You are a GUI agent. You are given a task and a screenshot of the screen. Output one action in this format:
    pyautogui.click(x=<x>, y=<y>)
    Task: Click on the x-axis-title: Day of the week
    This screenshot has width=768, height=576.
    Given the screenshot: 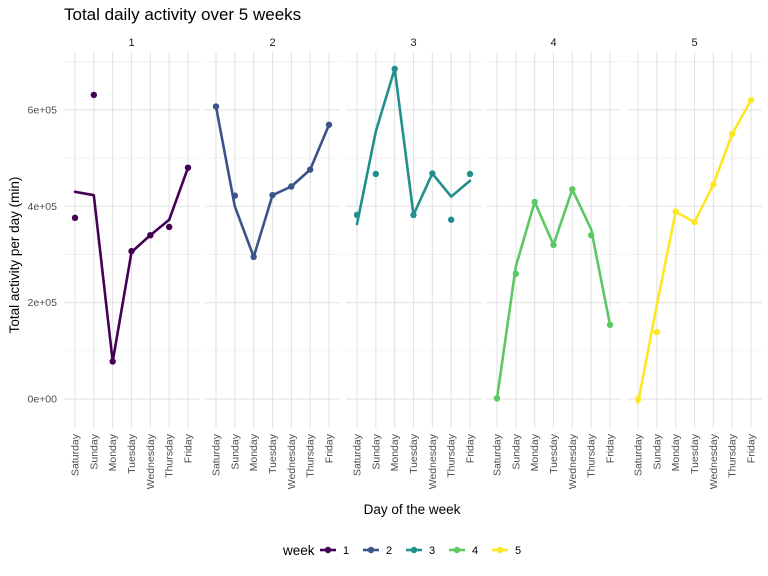 What is the action you would take?
    pyautogui.click(x=412, y=509)
    